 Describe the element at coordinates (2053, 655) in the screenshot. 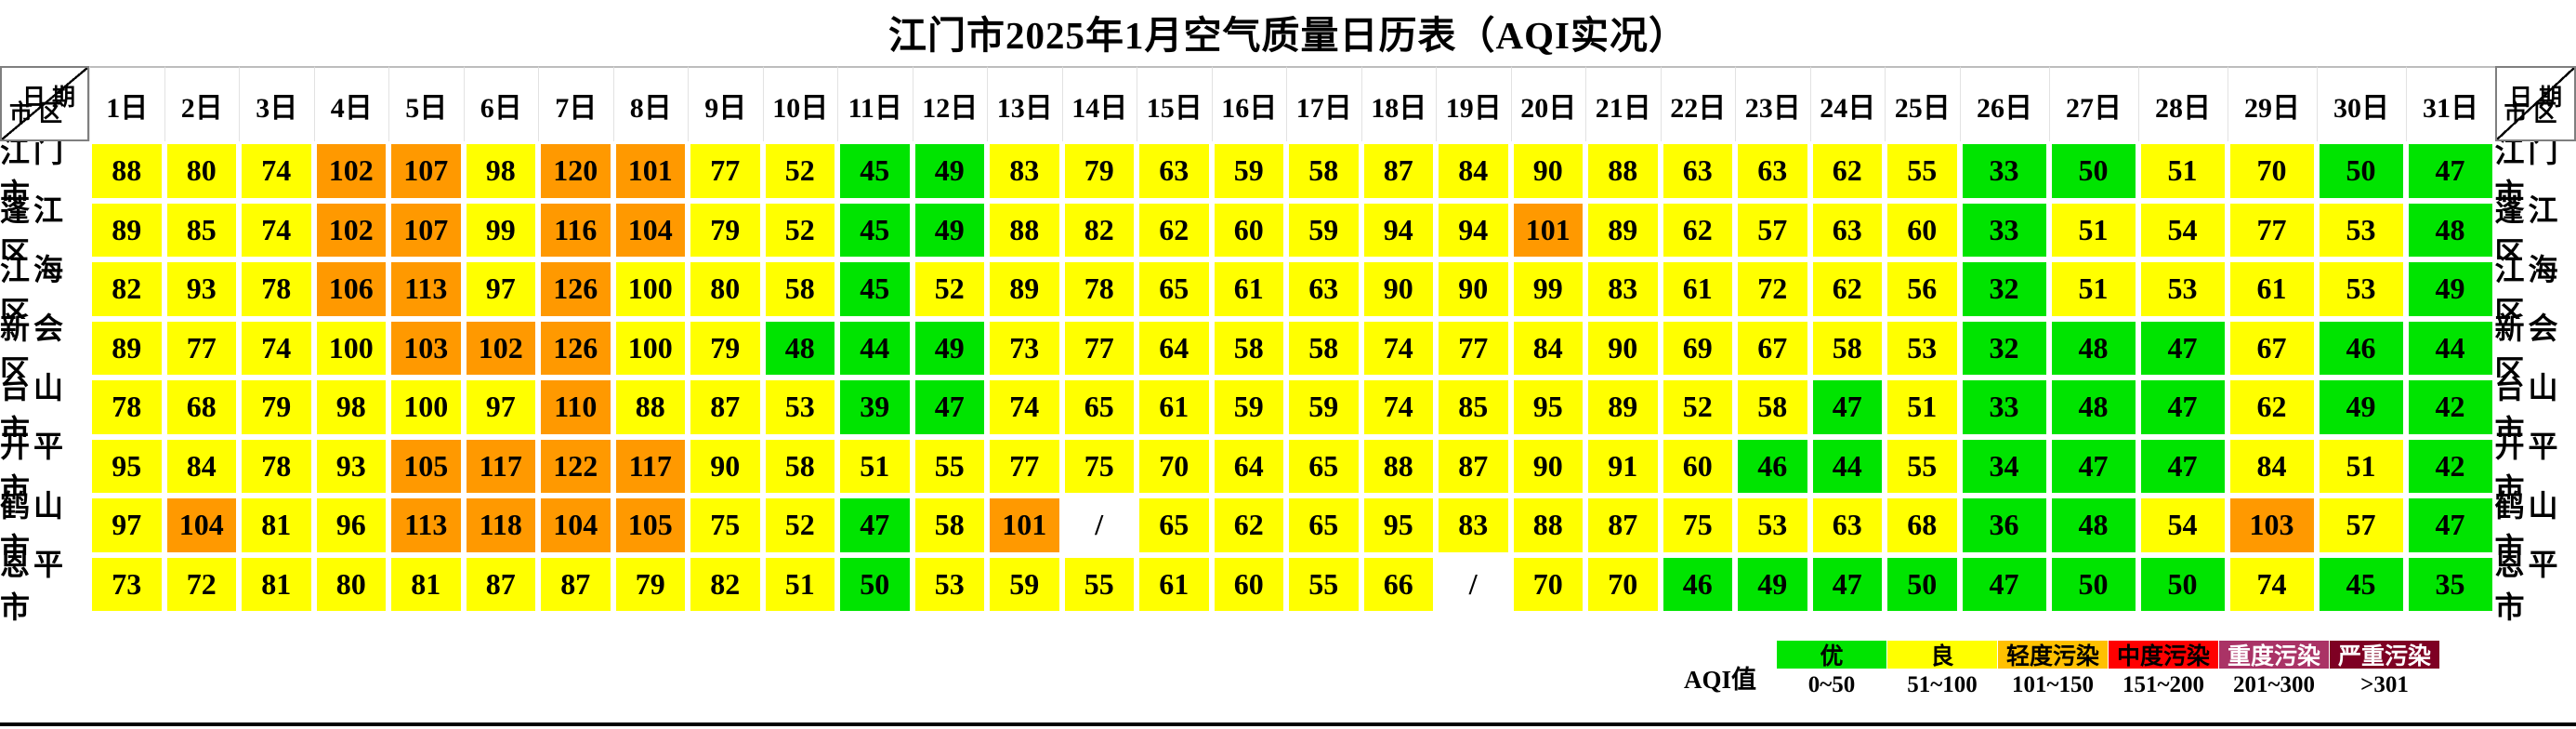

I see `legend-swatch: 轻度污染` at that location.